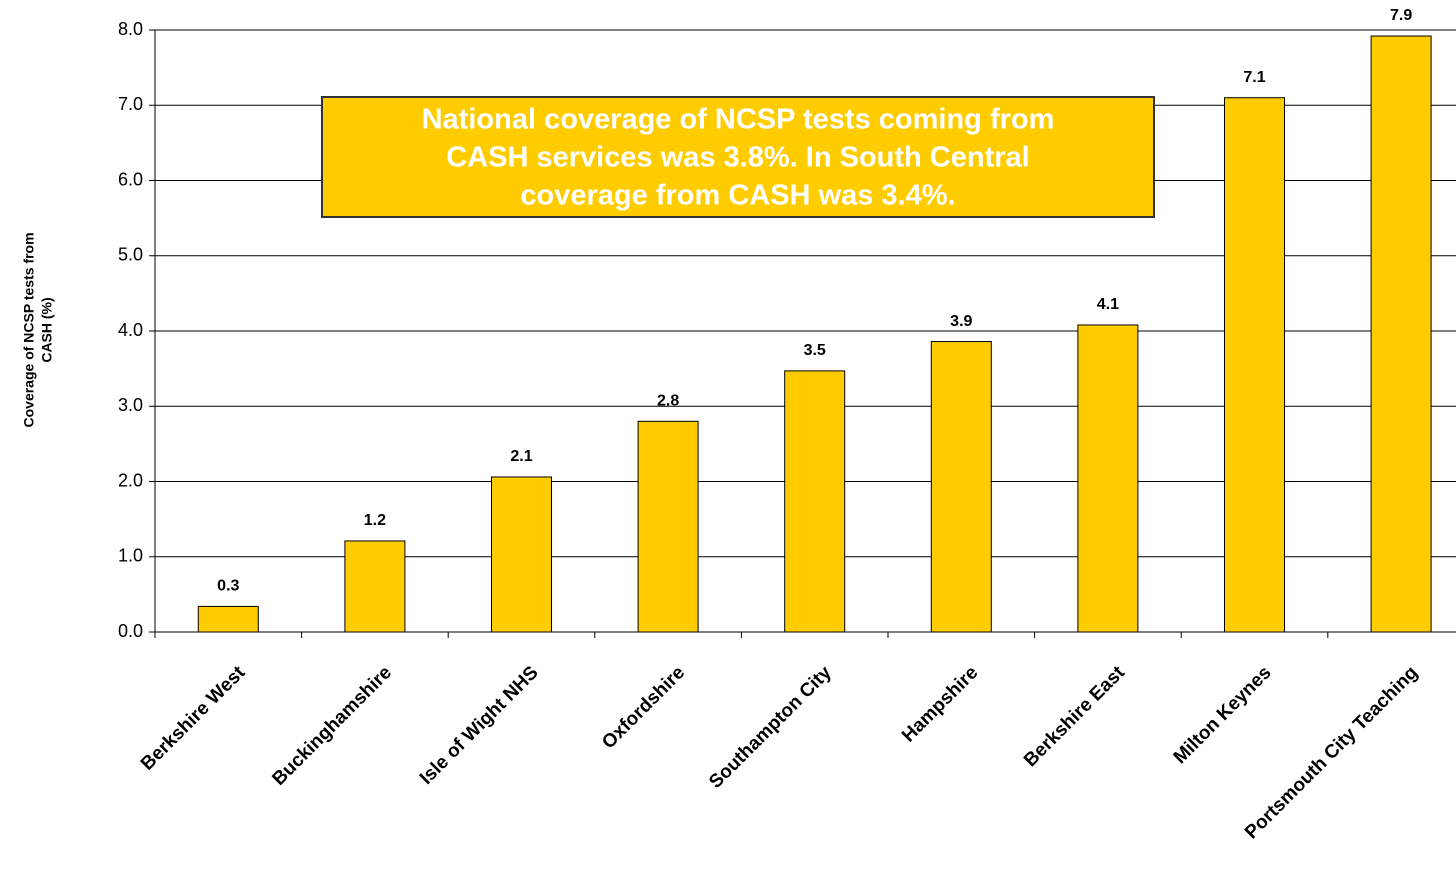 This screenshot has height=892, width=1456. What do you see at coordinates (130, 179) in the screenshot?
I see `y-tick-label: 6.0` at bounding box center [130, 179].